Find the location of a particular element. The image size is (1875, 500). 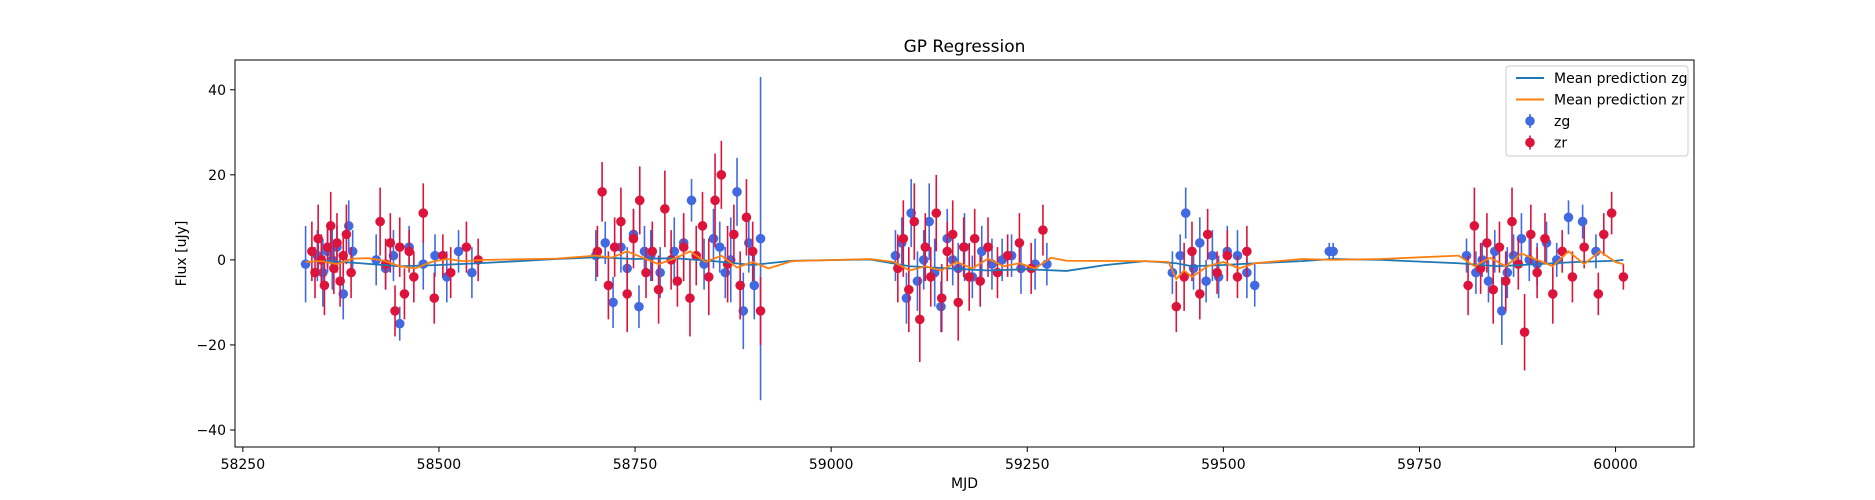

legend-entry-label: Mean prediction zg is located at coordinates (1621, 79).